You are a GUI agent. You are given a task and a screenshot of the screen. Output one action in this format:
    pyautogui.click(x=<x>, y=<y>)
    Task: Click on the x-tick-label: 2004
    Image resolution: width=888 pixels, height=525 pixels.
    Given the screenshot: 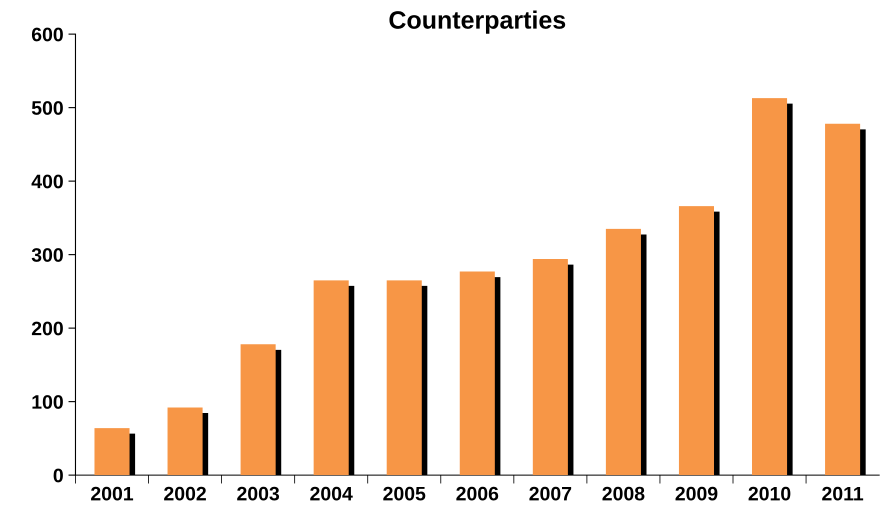 What is the action you would take?
    pyautogui.click(x=331, y=493)
    